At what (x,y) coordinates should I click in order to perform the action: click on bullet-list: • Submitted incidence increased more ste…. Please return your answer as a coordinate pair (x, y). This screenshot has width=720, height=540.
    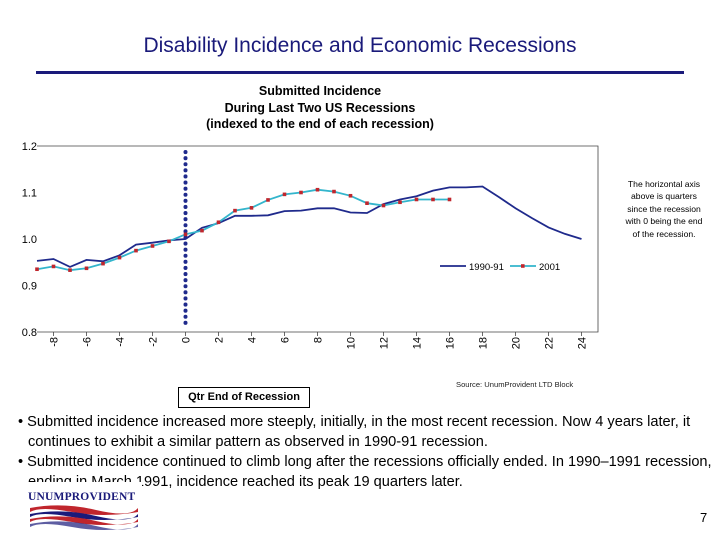
    Looking at the image, I should click on (368, 452).